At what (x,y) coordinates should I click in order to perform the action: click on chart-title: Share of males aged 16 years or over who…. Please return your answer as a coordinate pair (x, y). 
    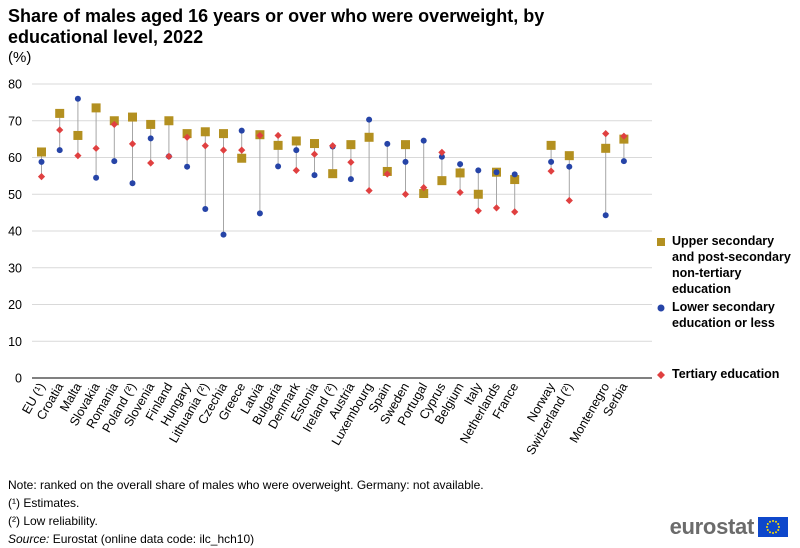
    Looking at the image, I should click on (276, 26).